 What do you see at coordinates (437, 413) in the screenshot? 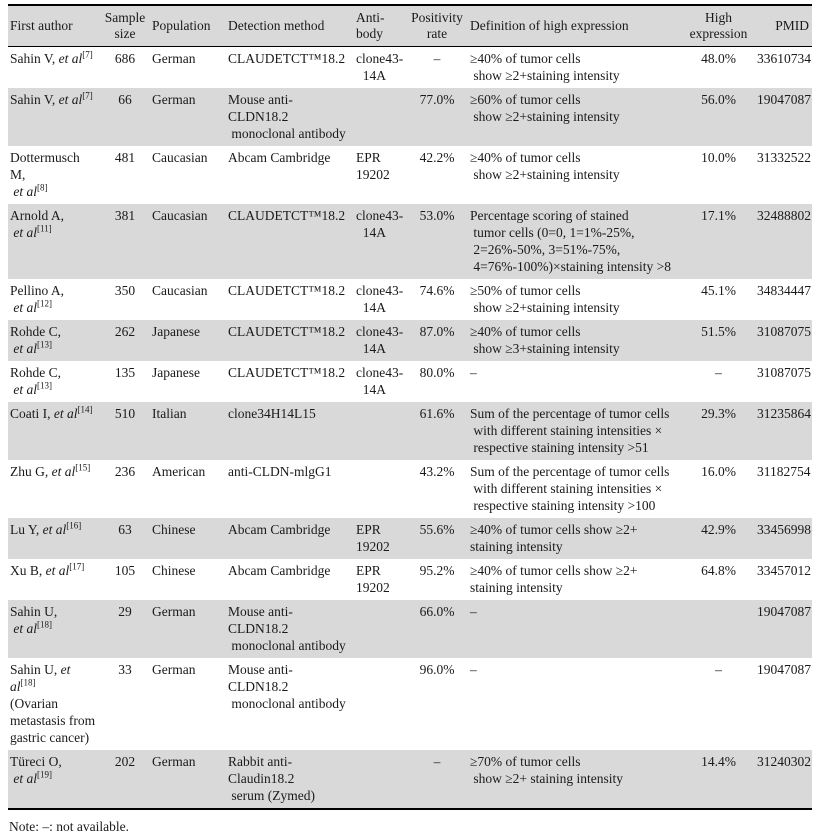
I see `cell-positivity-rate: 61.6%` at bounding box center [437, 413].